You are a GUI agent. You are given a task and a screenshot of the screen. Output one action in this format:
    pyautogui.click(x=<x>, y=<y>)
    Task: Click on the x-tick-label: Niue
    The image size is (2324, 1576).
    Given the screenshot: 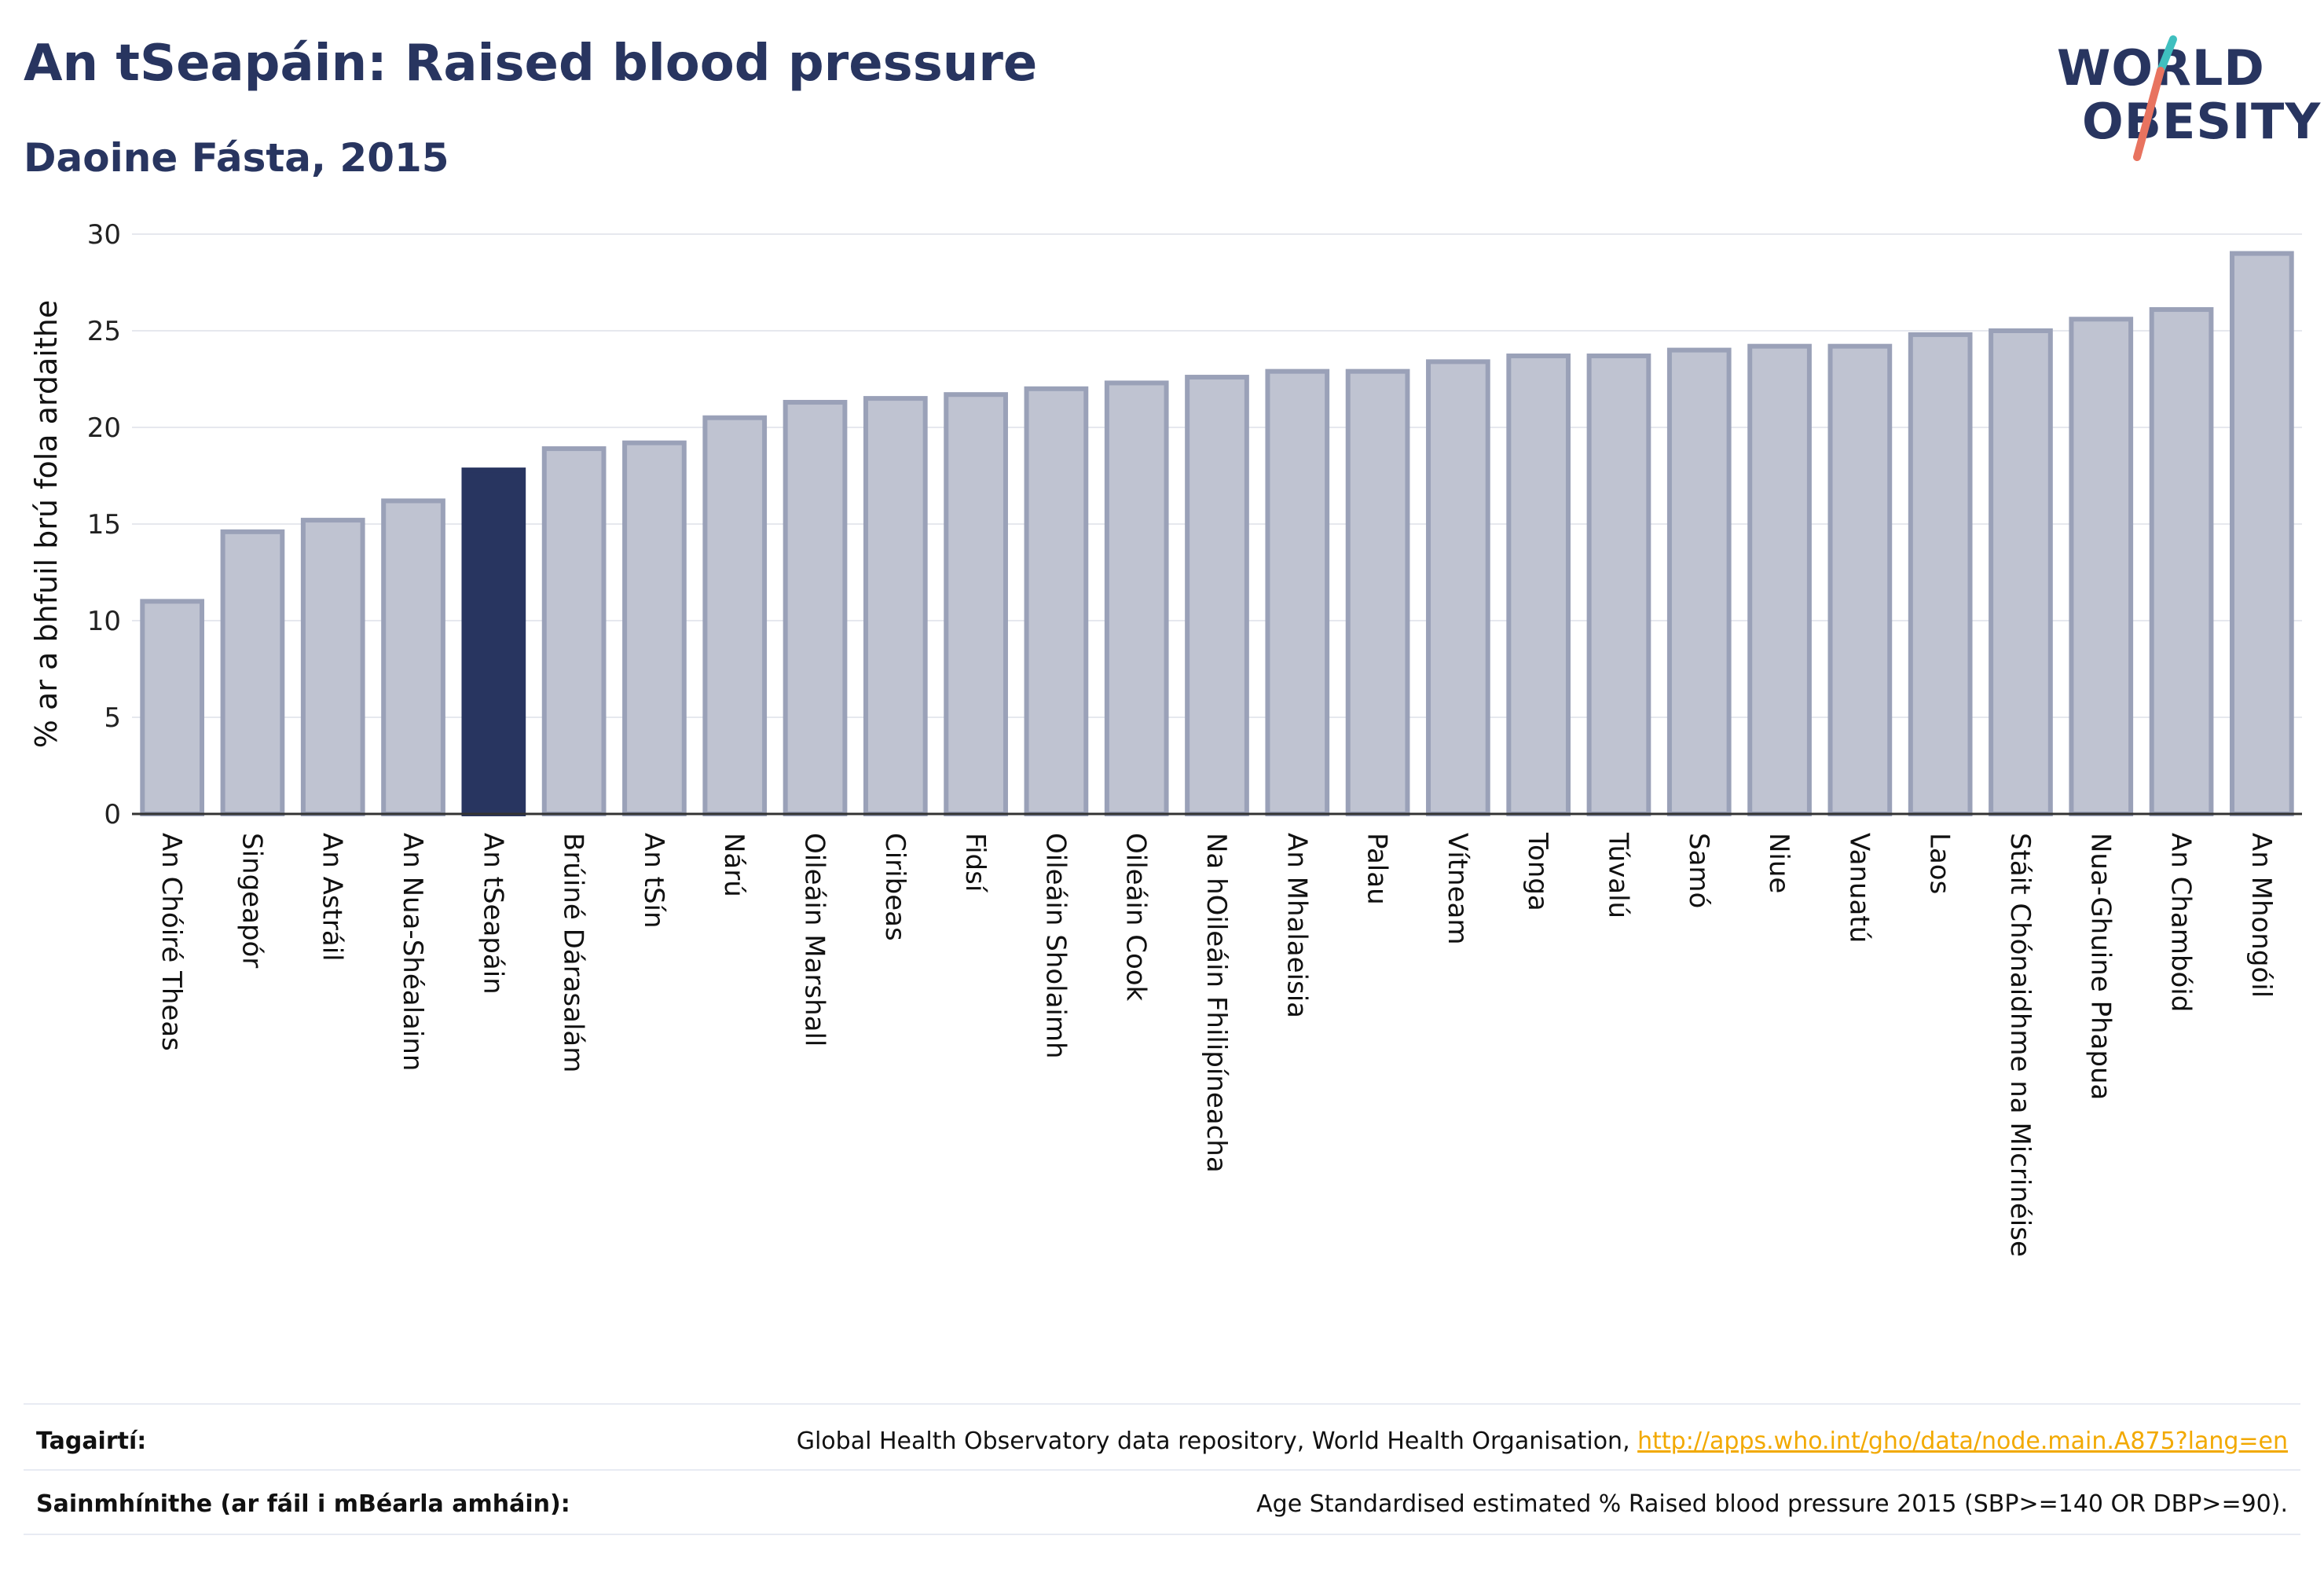 What is the action you would take?
    pyautogui.click(x=1778, y=863)
    